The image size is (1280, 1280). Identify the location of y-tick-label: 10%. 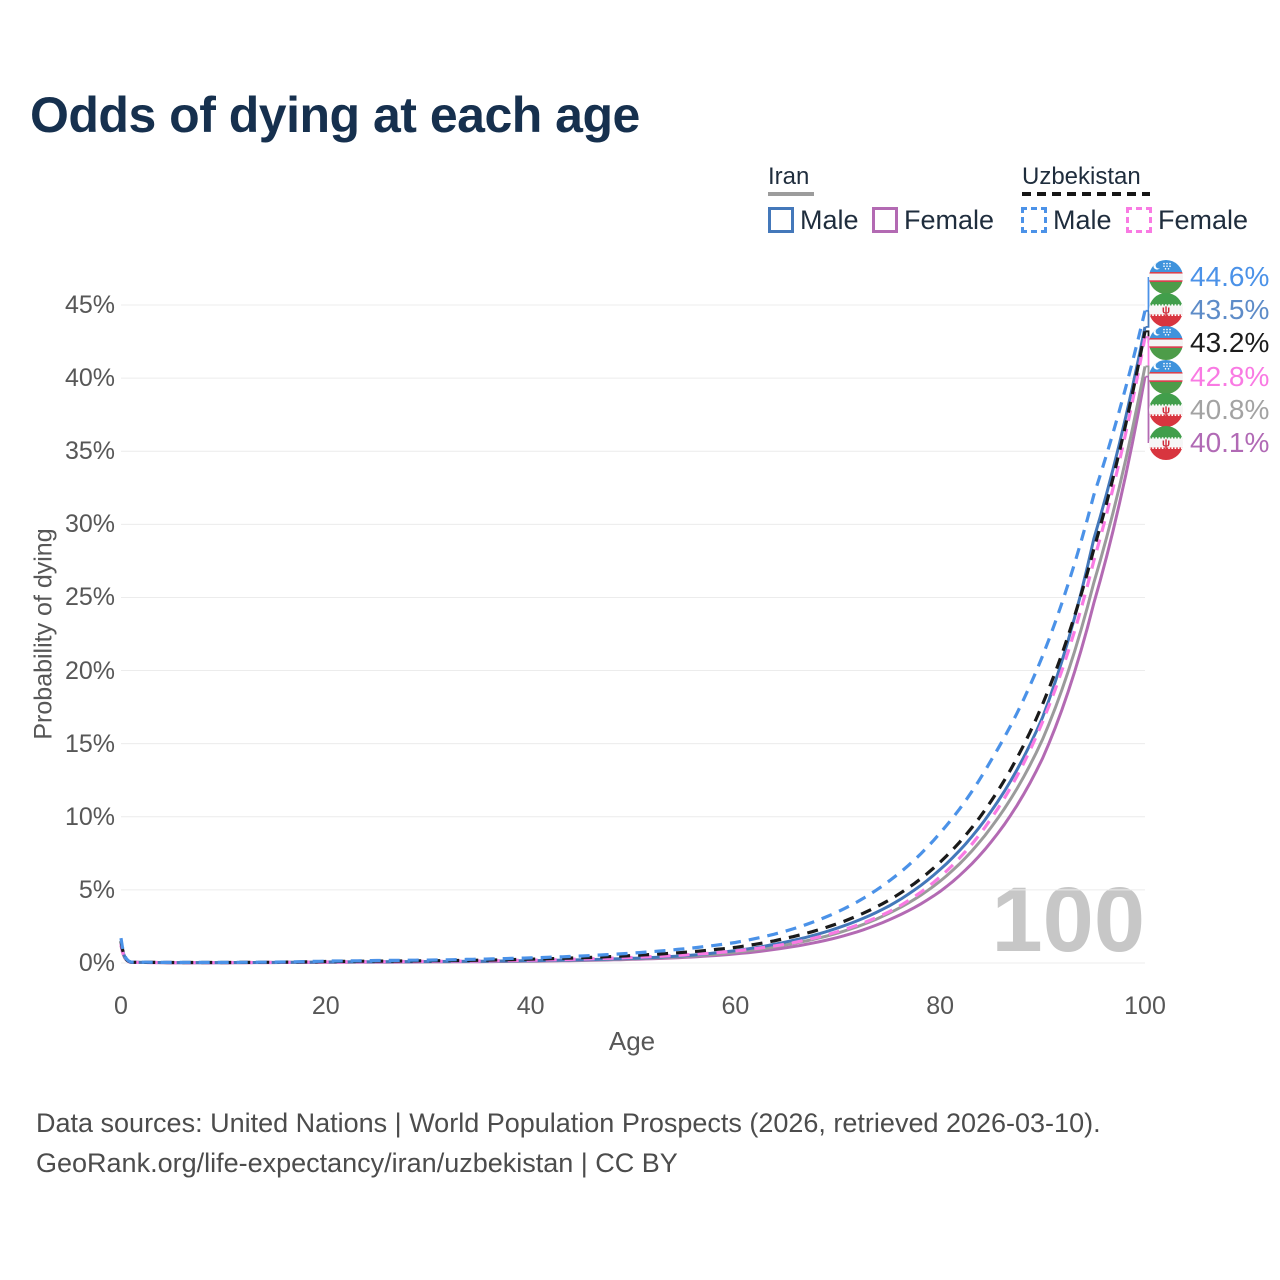
(89, 816).